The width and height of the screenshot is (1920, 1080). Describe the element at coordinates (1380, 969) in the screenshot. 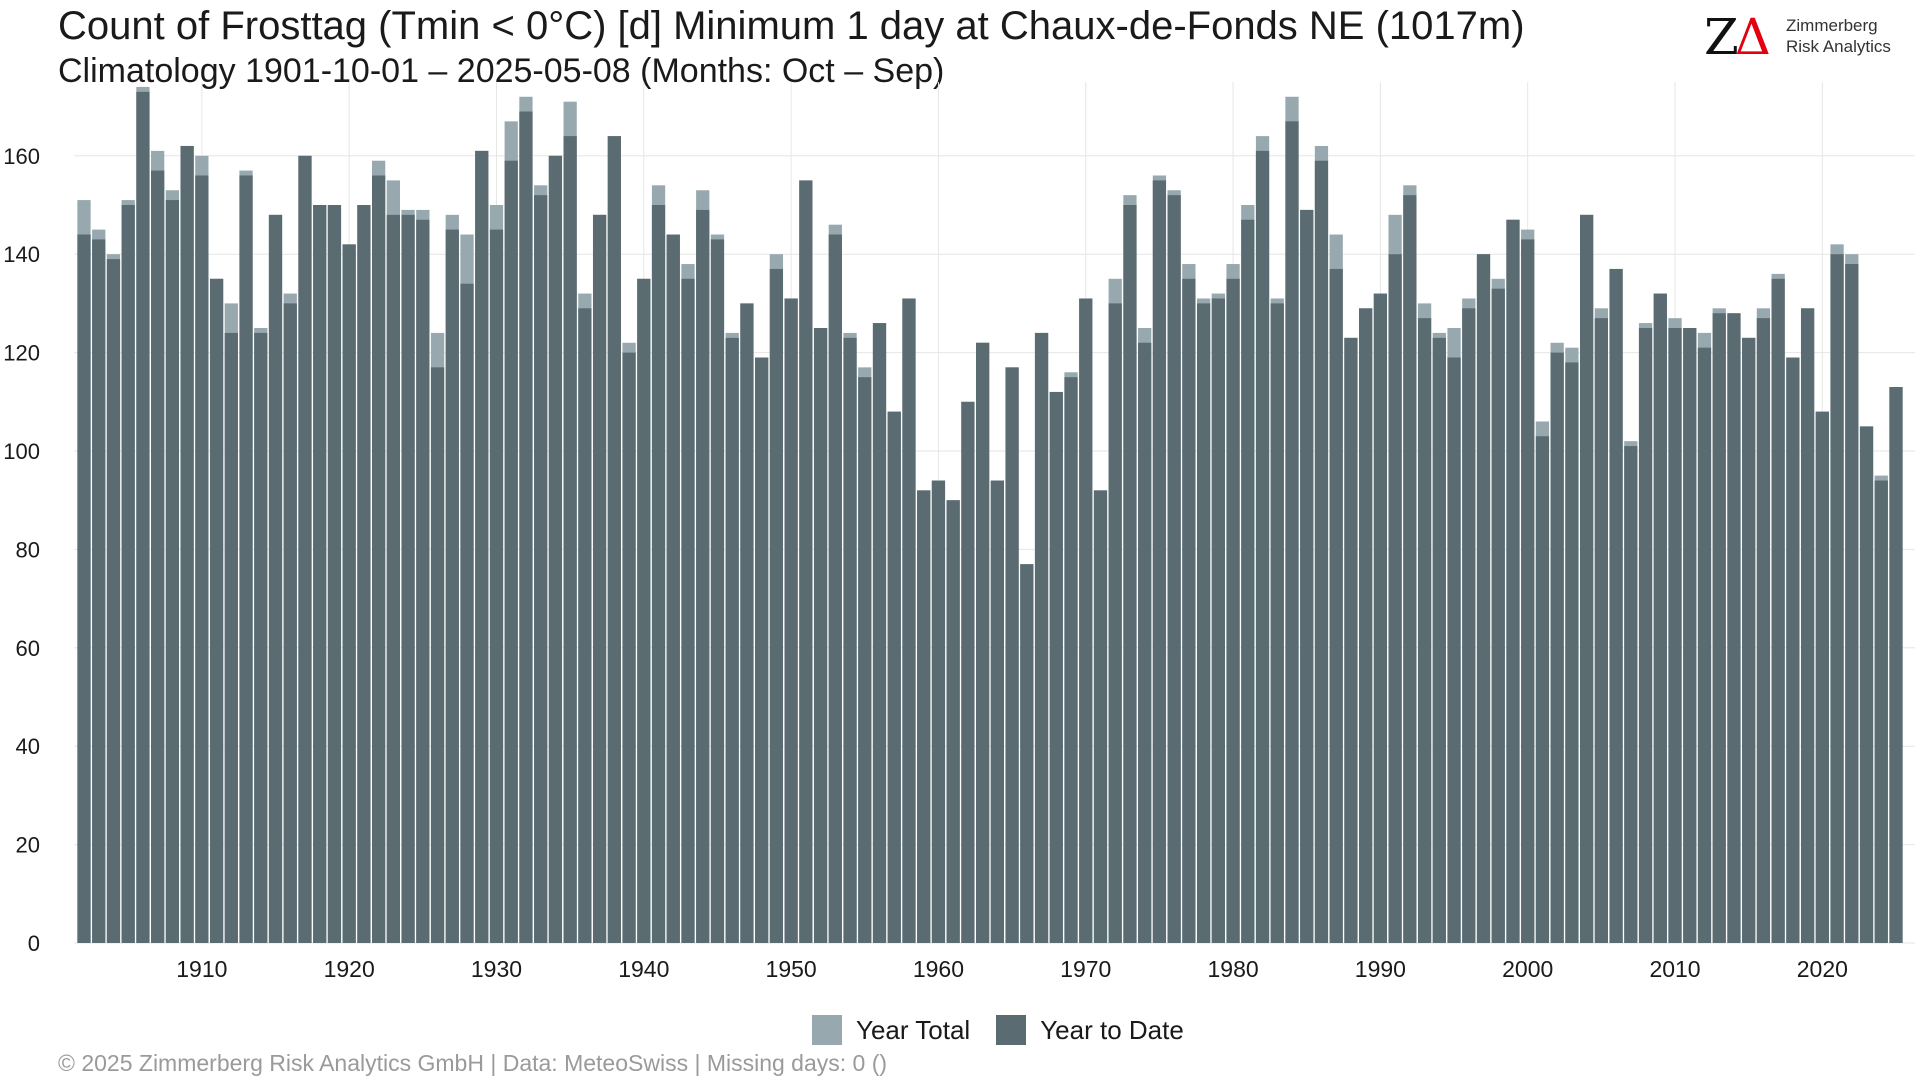

I see `x-tick-label: 1990` at that location.